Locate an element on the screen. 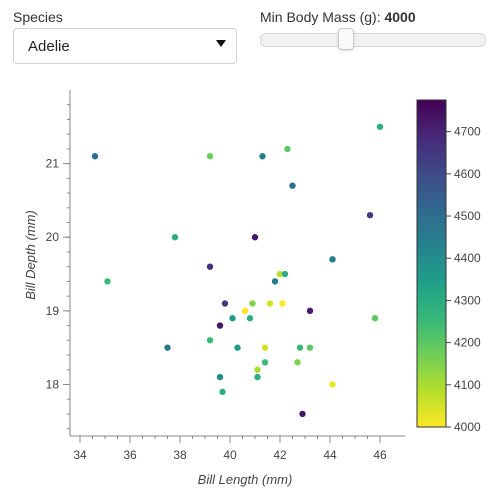  colorbar-tick-label: 4600 is located at coordinates (467, 174).